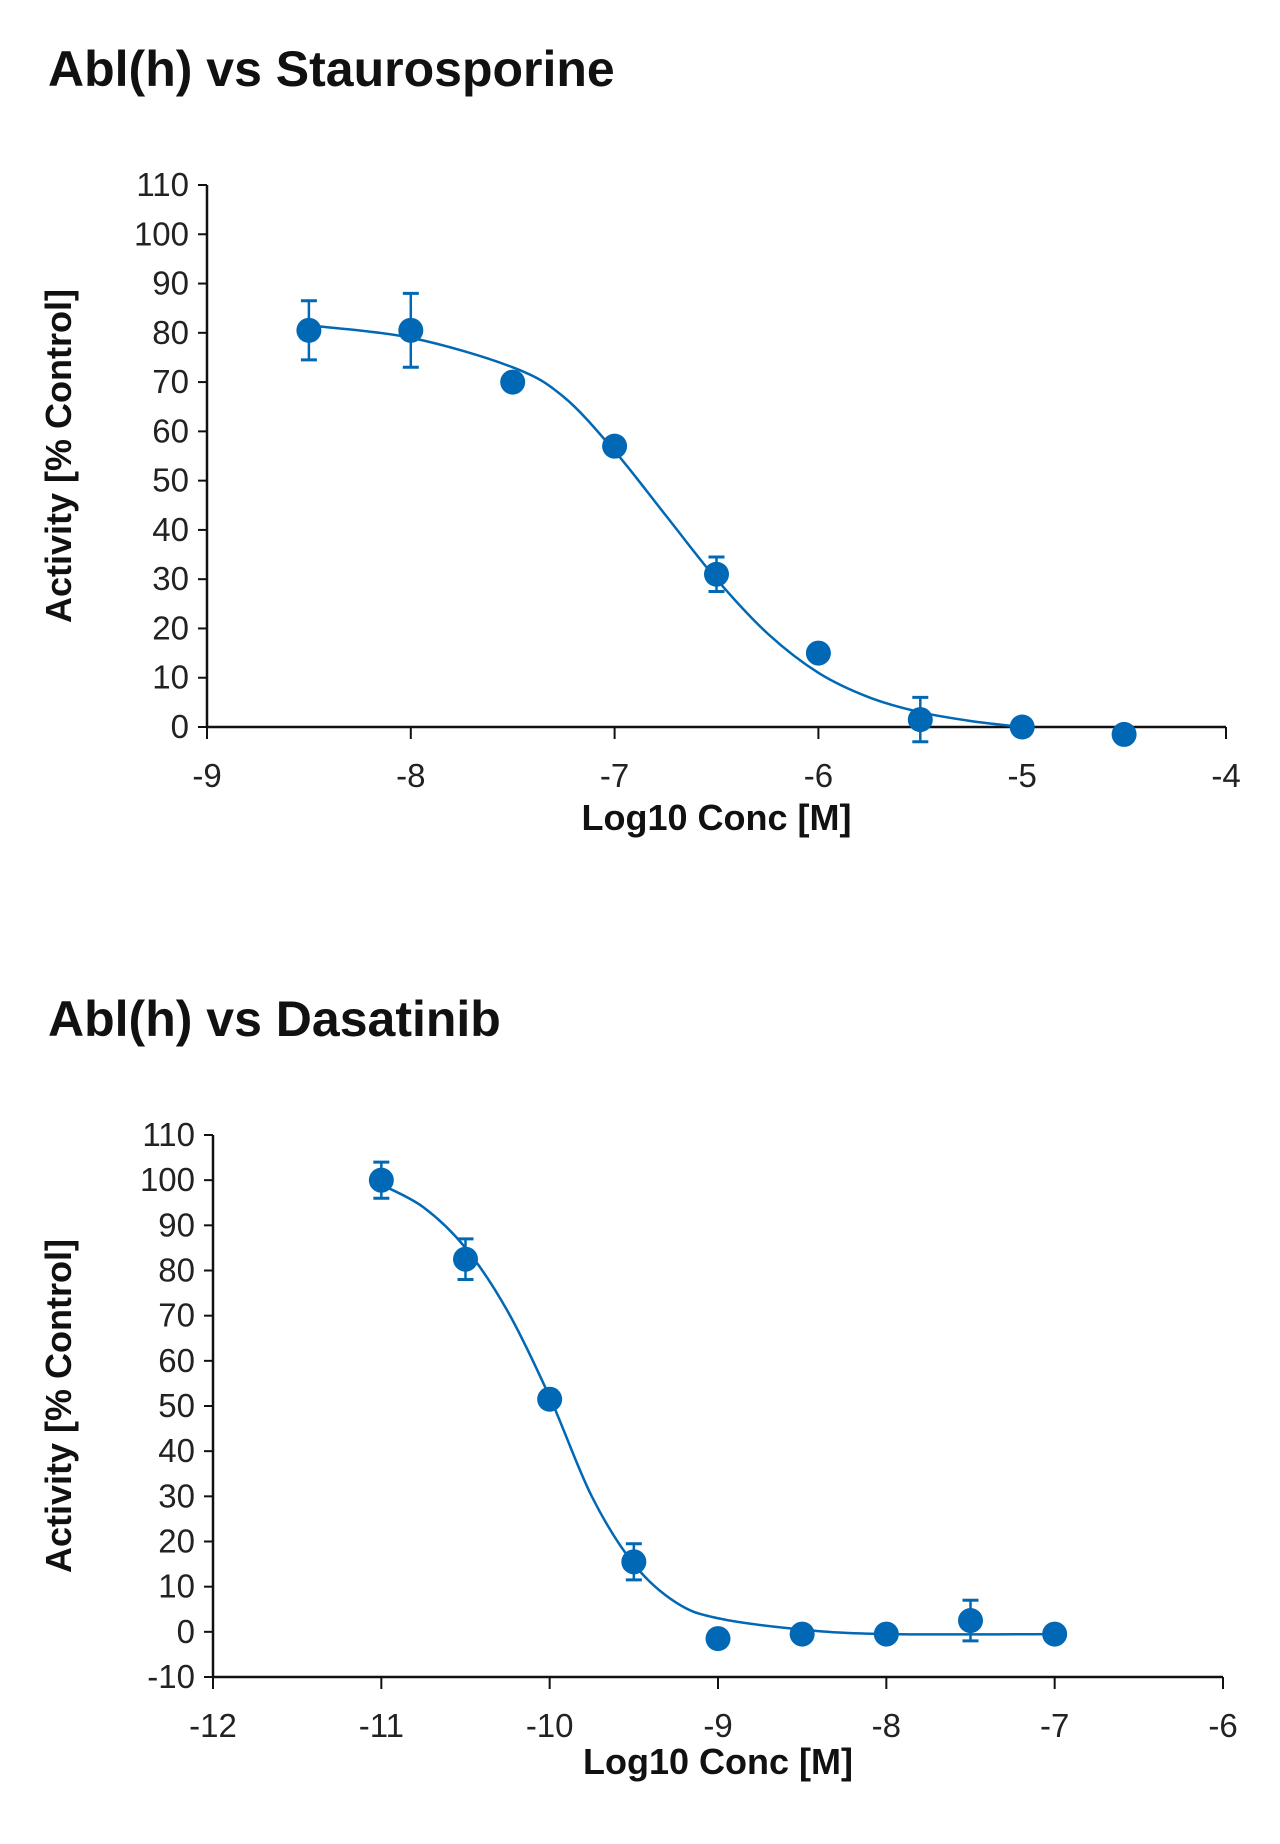  I want to click on x-tick-label: -5, so click(1022, 775).